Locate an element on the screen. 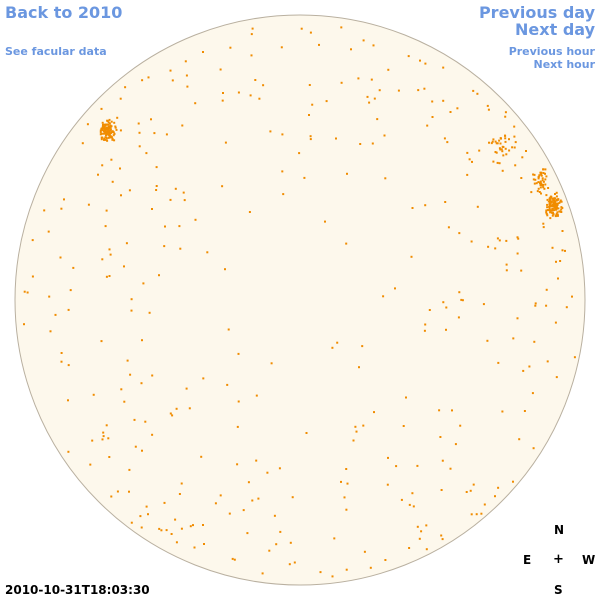 This screenshot has width=600, height=600. next-day-link: Next day is located at coordinates (555, 29).